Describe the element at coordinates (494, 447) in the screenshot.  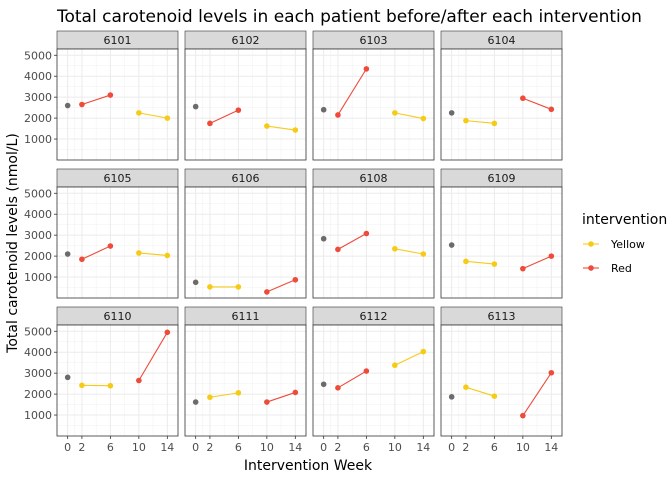
I see `x-tick-label: 6` at that location.